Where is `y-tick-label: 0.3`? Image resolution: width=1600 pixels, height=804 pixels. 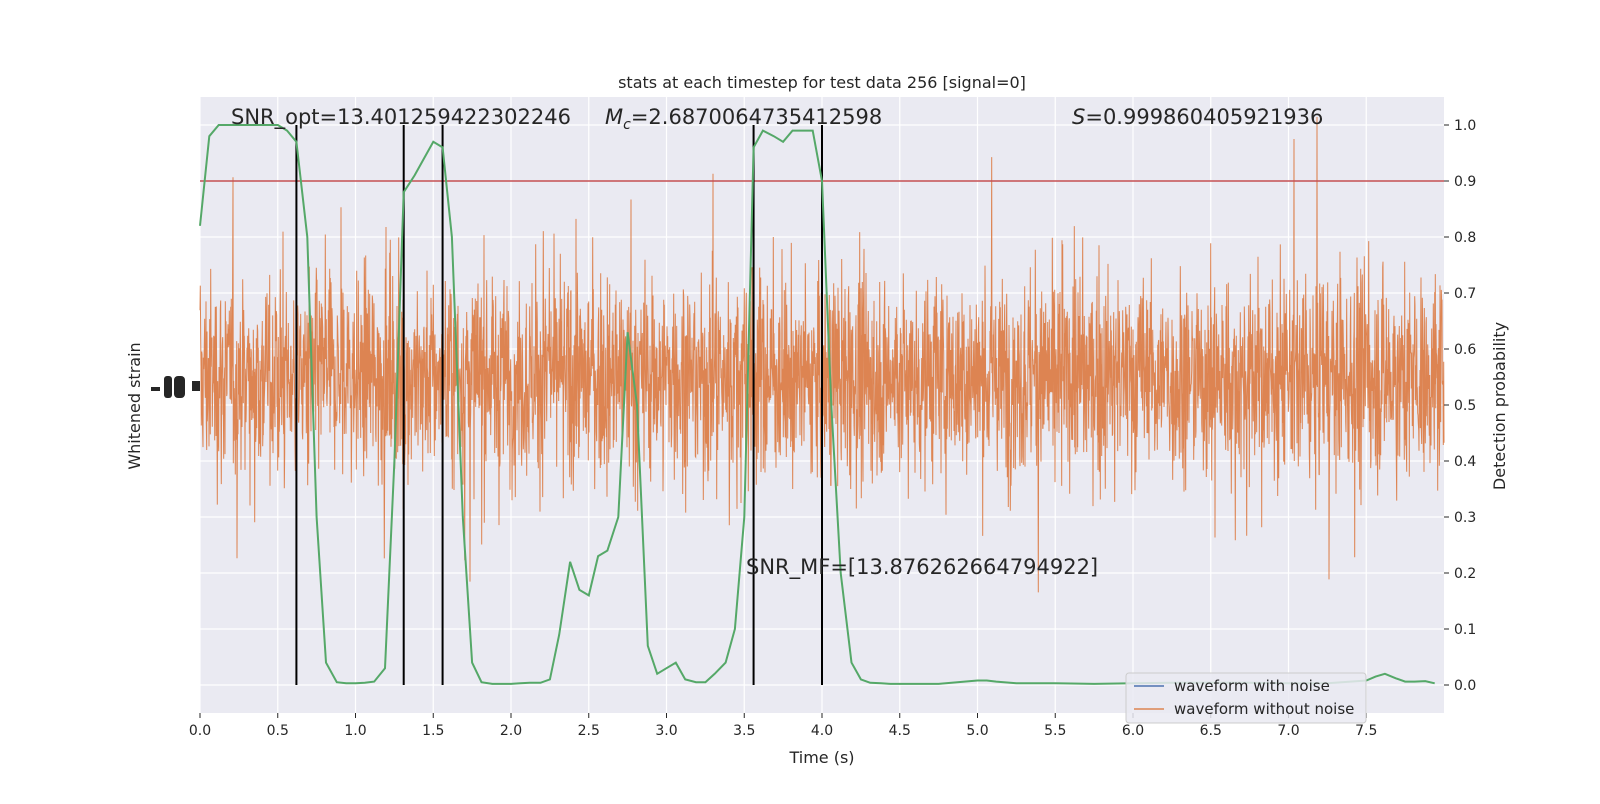 y-tick-label: 0.3 is located at coordinates (1465, 518).